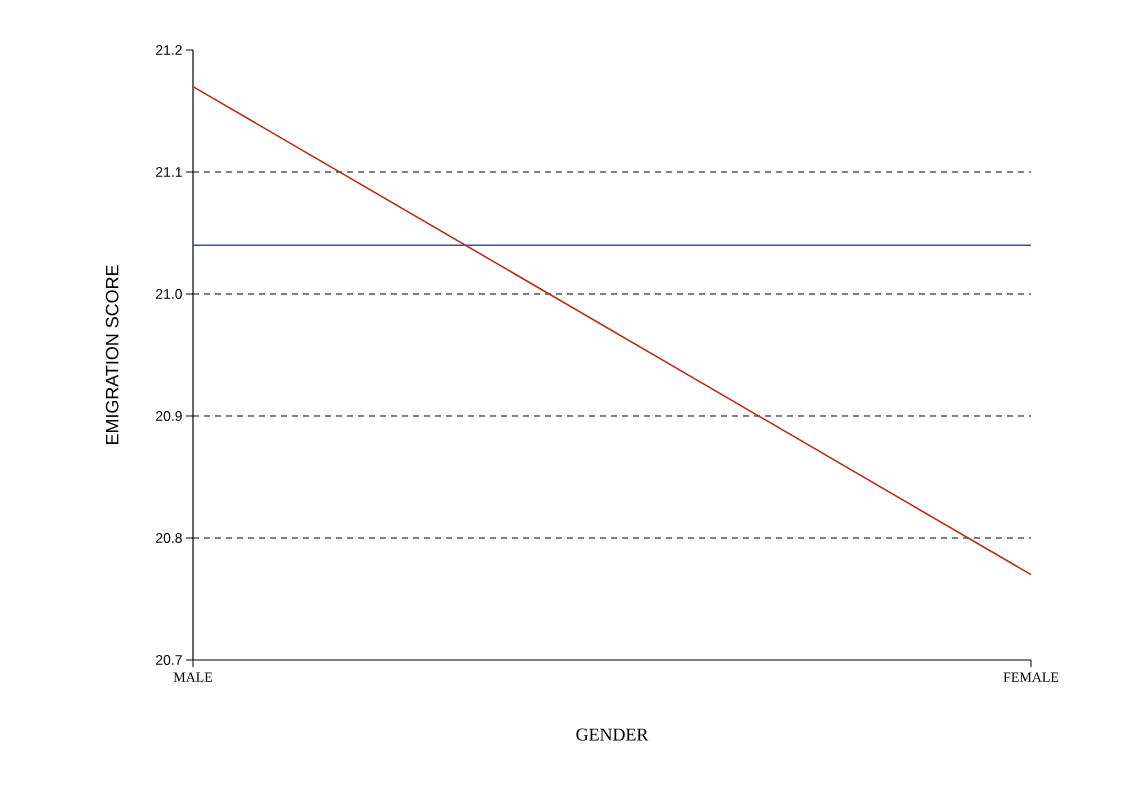 Image resolution: width=1146 pixels, height=793 pixels. I want to click on y-tick-label: 21.0, so click(169, 294).